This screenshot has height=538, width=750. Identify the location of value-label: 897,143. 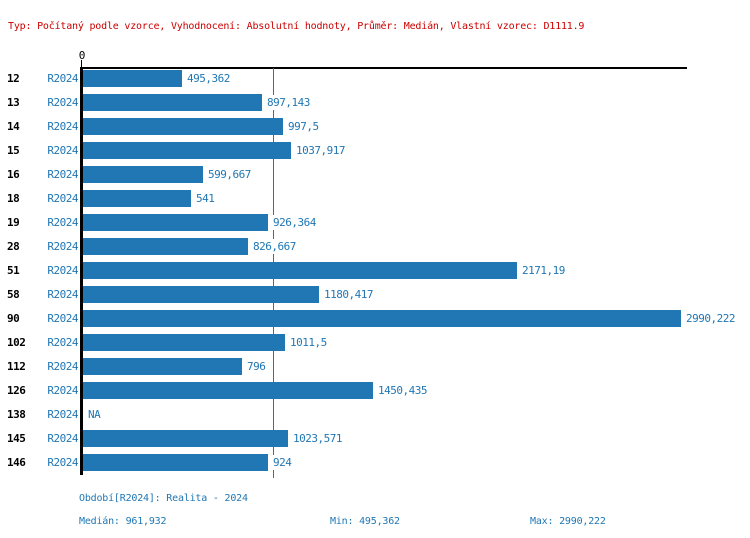
(288, 102).